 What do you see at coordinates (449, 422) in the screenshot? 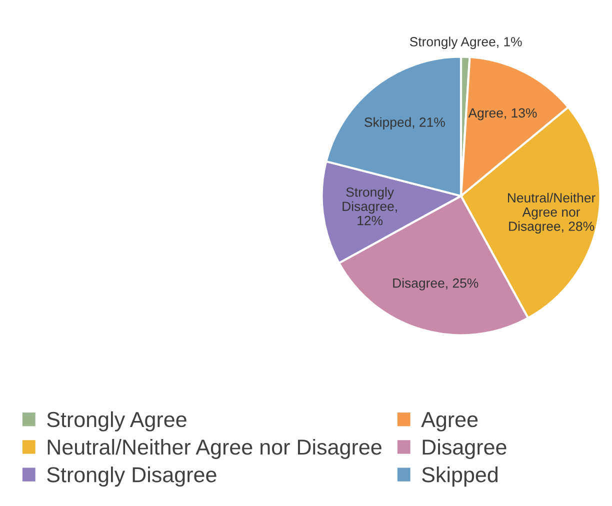
I see `legend-label: Agree` at bounding box center [449, 422].